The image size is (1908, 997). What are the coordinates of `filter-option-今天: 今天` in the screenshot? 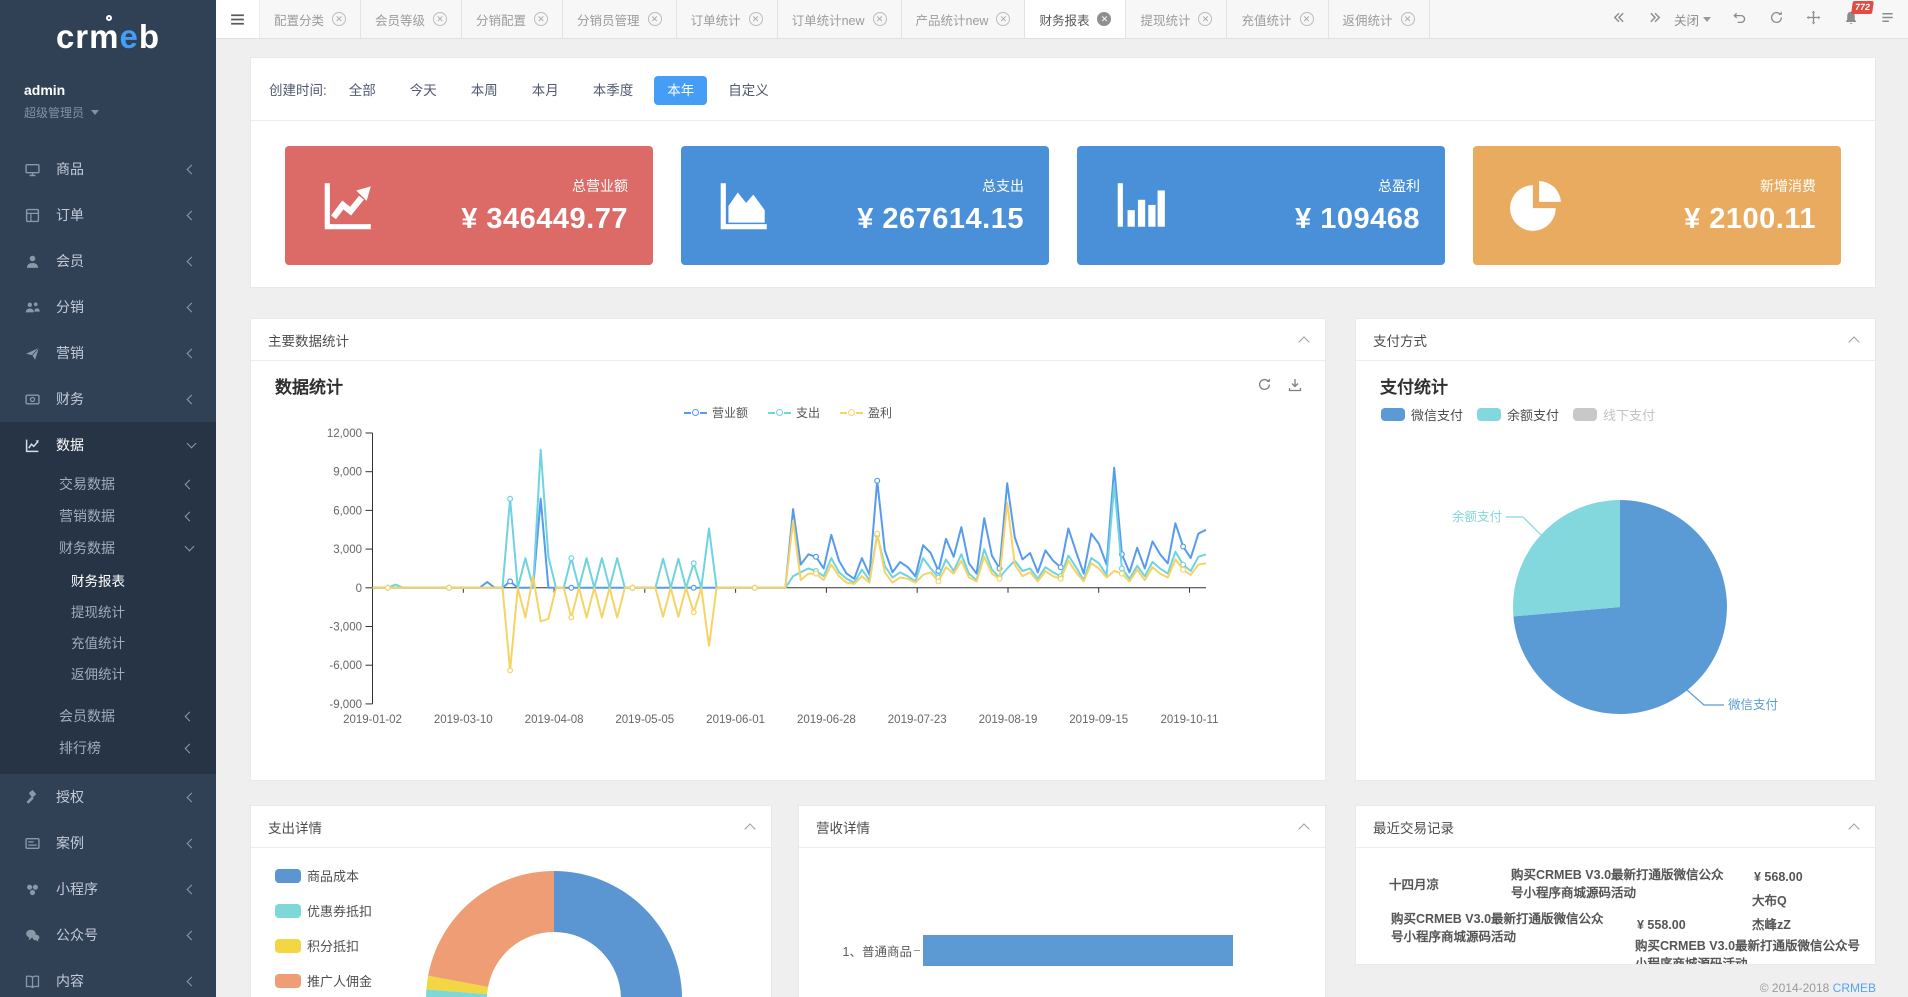 It's located at (423, 90).